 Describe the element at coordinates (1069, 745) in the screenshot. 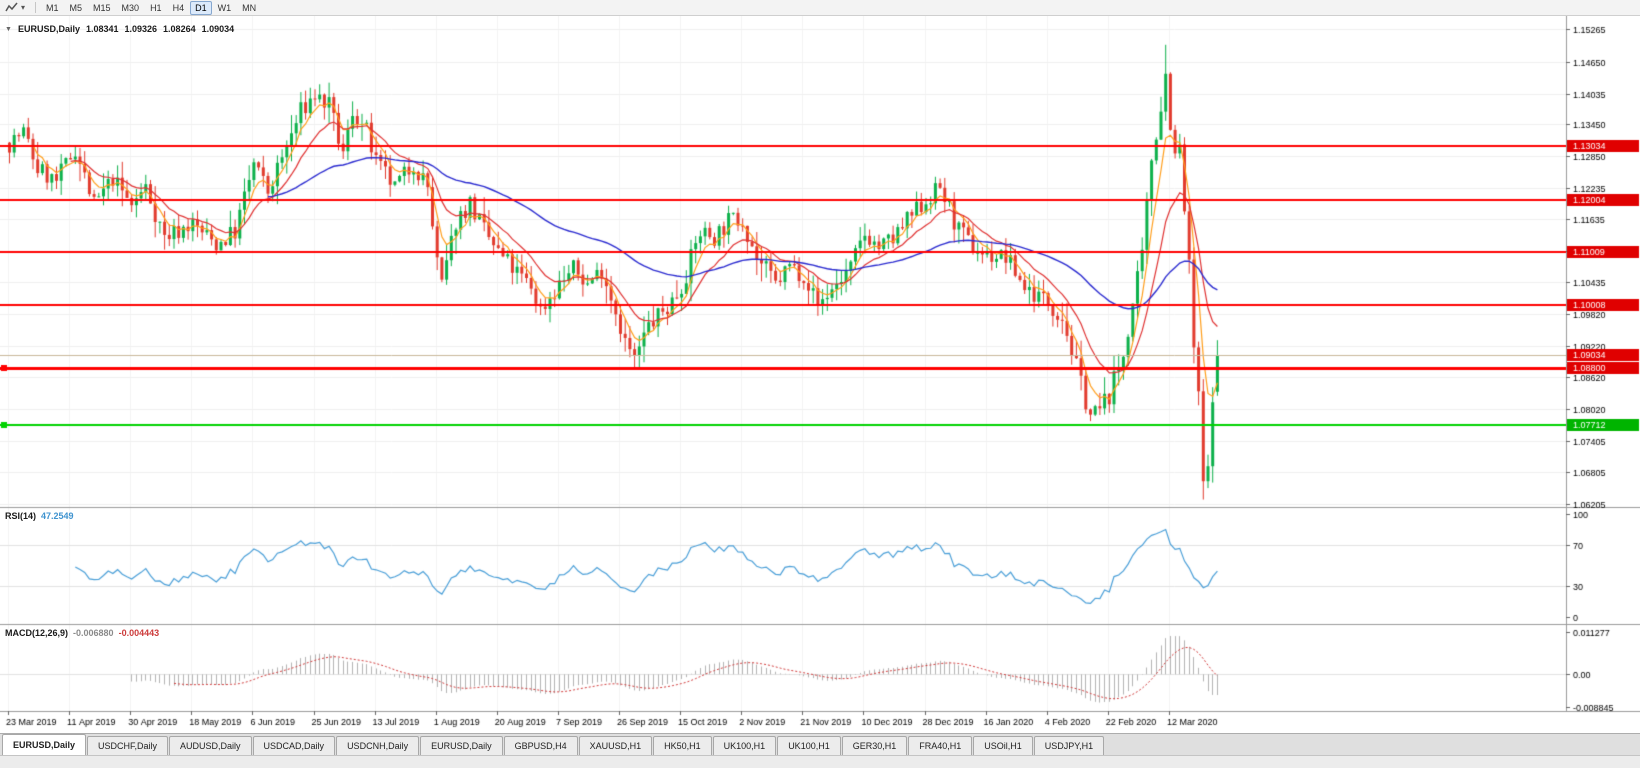

I see `chart-tab-usdjpy-h1: USDJPY,H1` at that location.